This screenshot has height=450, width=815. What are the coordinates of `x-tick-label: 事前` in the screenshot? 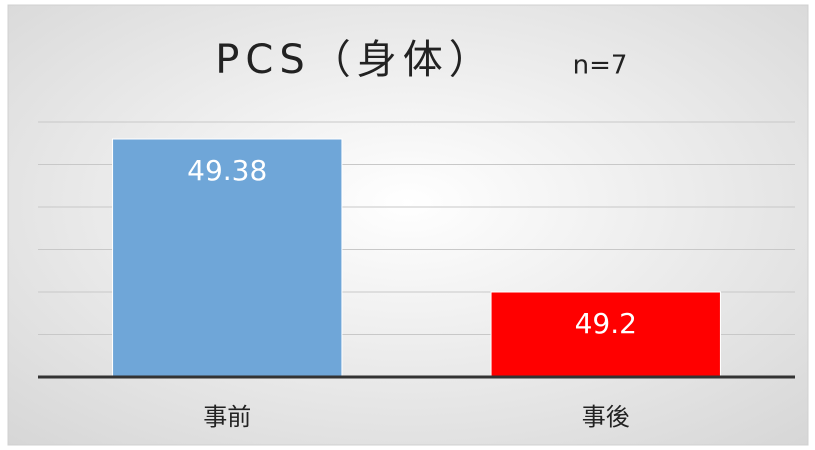 It's located at (227, 417).